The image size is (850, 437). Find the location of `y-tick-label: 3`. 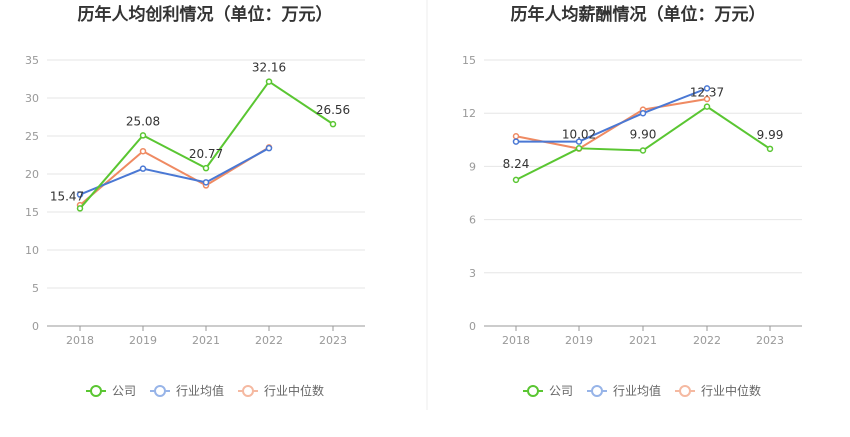

y-tick-label: 3 is located at coordinates (472, 273).